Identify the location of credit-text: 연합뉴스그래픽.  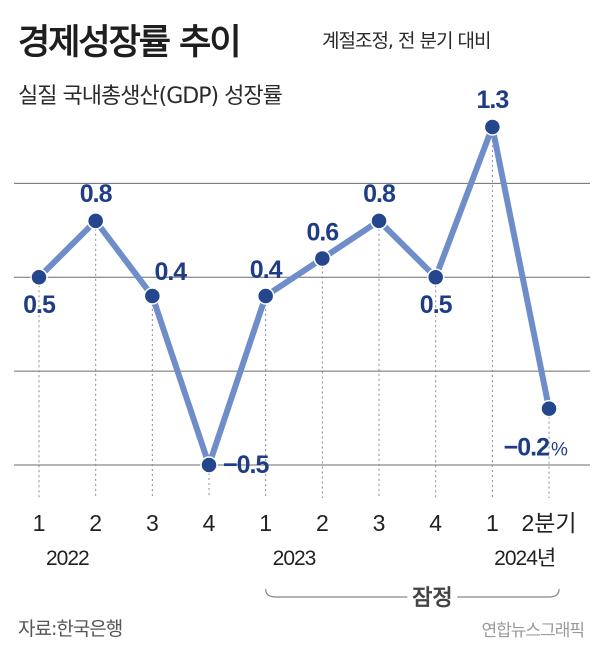
(533, 631).